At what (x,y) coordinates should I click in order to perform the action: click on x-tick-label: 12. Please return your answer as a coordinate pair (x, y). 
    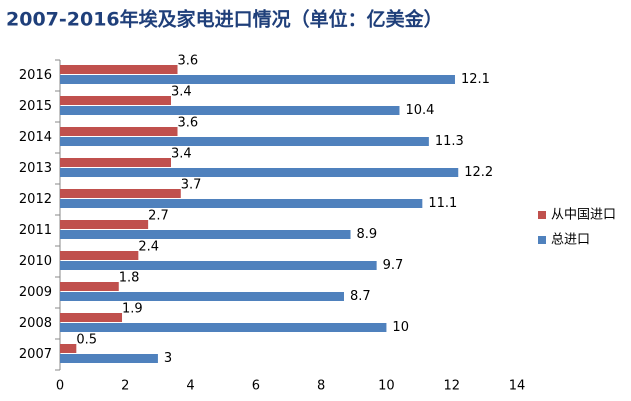
    Looking at the image, I should click on (451, 386).